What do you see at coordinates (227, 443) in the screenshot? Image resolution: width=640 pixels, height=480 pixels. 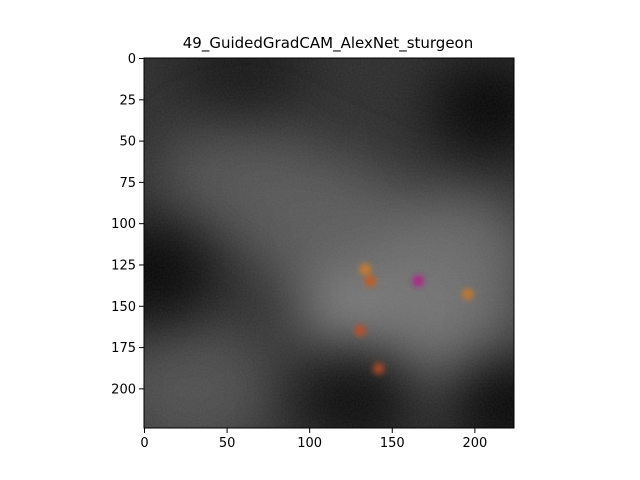 I see `x-tick-label: 50` at bounding box center [227, 443].